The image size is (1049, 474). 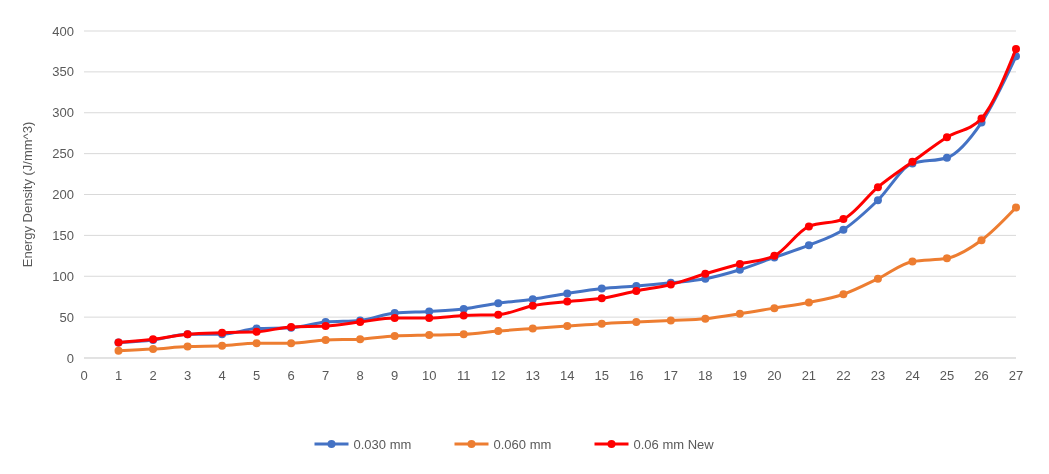 I want to click on x-tick-label: 15, so click(x=602, y=375).